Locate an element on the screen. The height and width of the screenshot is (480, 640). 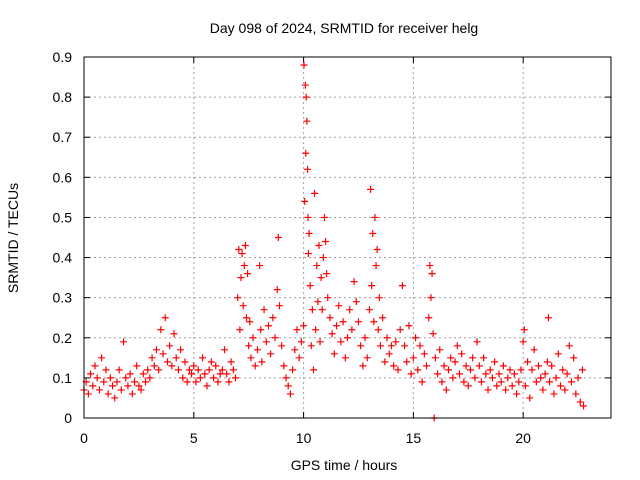
x-tick-label: 5 is located at coordinates (194, 438).